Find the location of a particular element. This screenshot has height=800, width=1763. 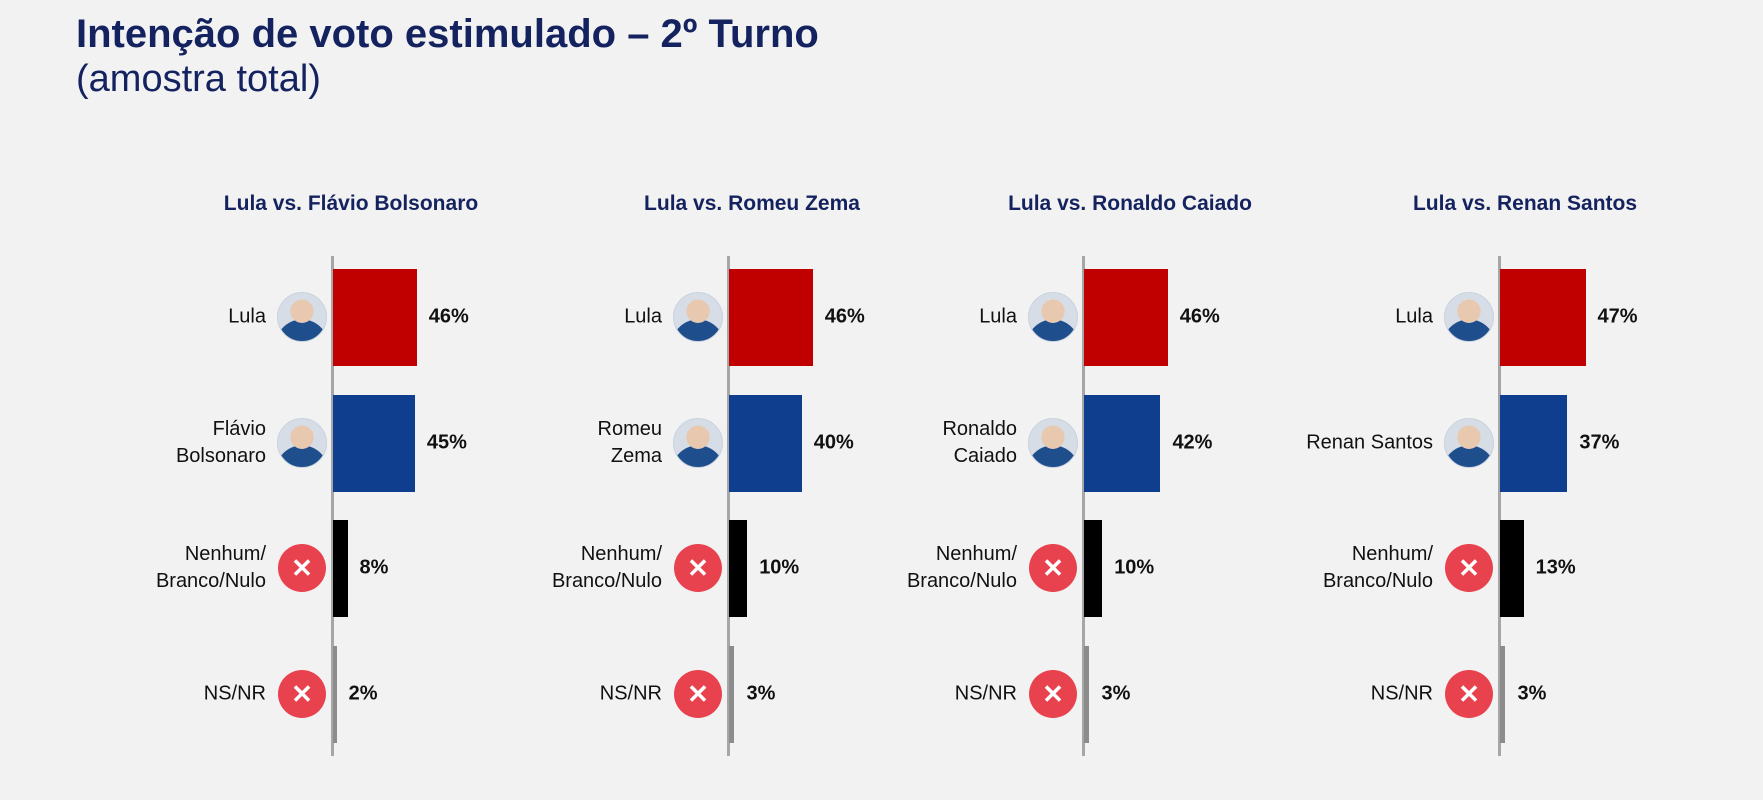

value-label: 47% is located at coordinates (1617, 316).